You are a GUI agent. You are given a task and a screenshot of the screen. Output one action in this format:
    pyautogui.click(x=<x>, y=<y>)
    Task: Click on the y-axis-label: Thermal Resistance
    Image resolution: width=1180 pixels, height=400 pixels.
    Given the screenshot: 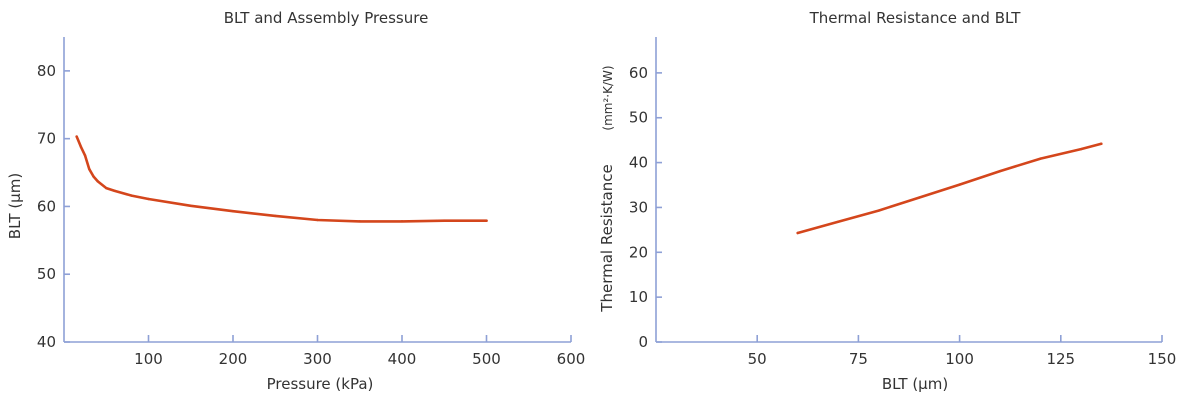 What is the action you would take?
    pyautogui.click(x=607, y=238)
    